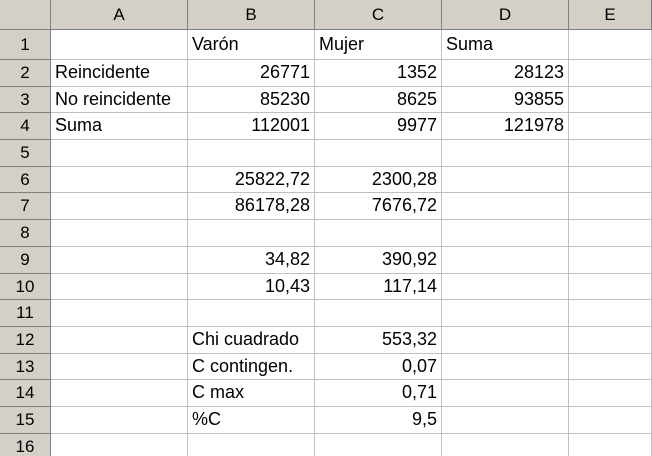 The height and width of the screenshot is (456, 652). What do you see at coordinates (378, 233) in the screenshot?
I see `cell-c8` at bounding box center [378, 233].